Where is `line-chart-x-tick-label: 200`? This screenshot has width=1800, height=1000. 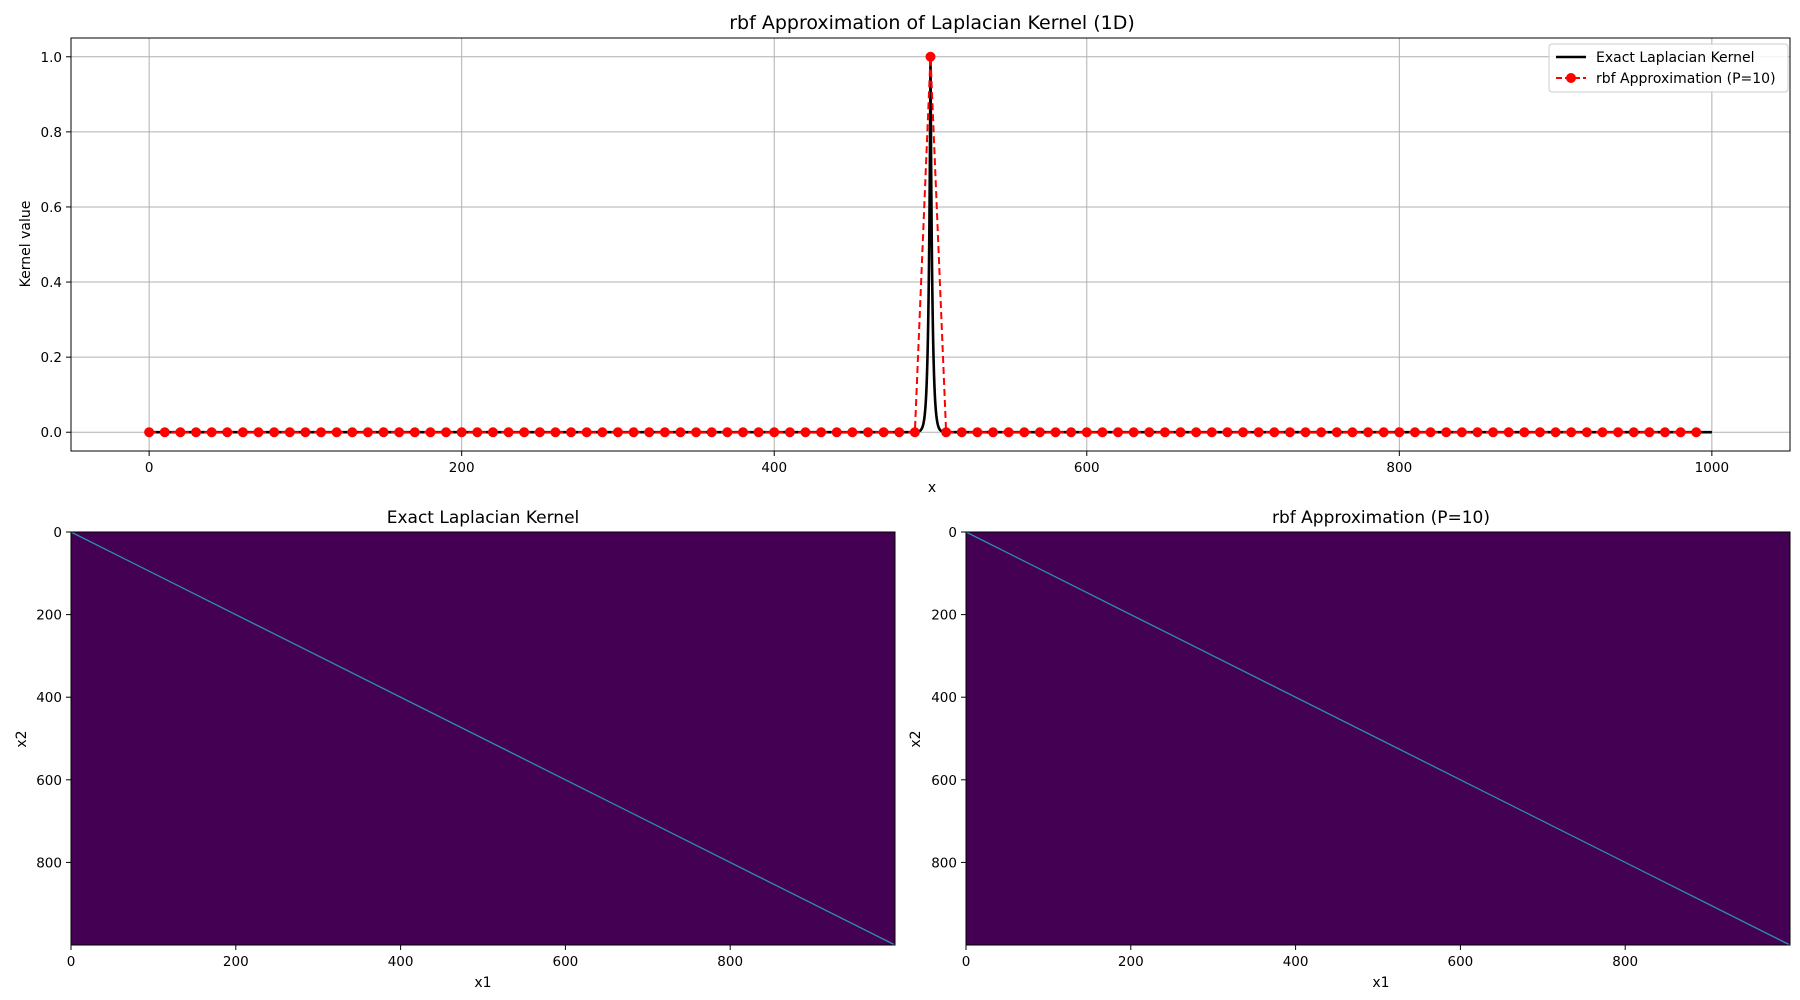
line-chart-x-tick-label: 200 is located at coordinates (462, 468).